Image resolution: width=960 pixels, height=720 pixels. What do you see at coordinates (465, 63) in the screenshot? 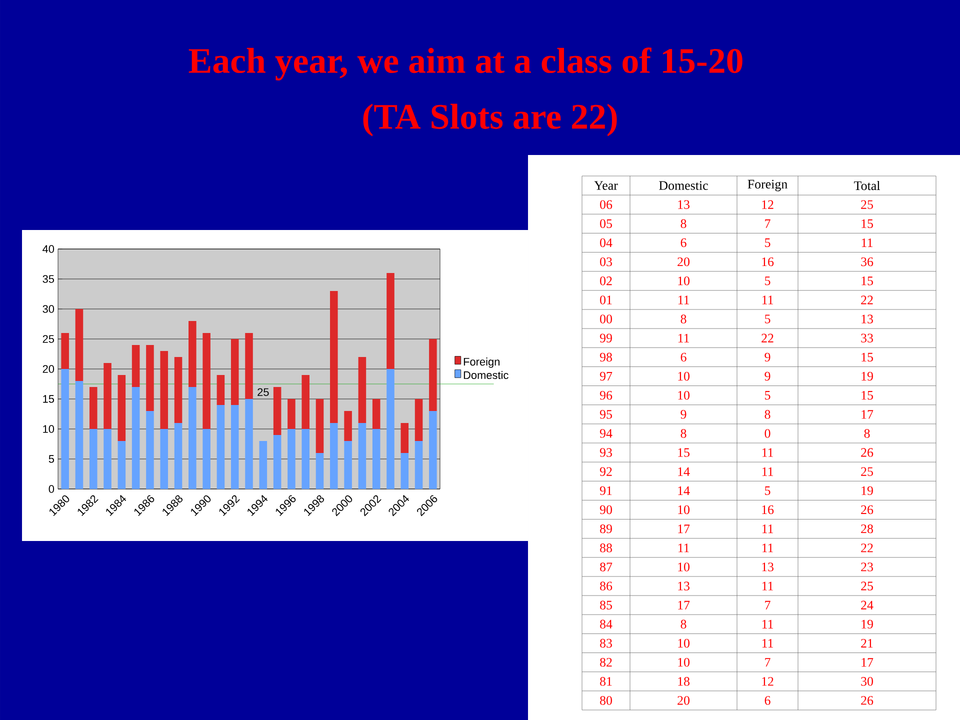
I see `chart-title: Each year, we aim at a class of 15-20` at bounding box center [465, 63].